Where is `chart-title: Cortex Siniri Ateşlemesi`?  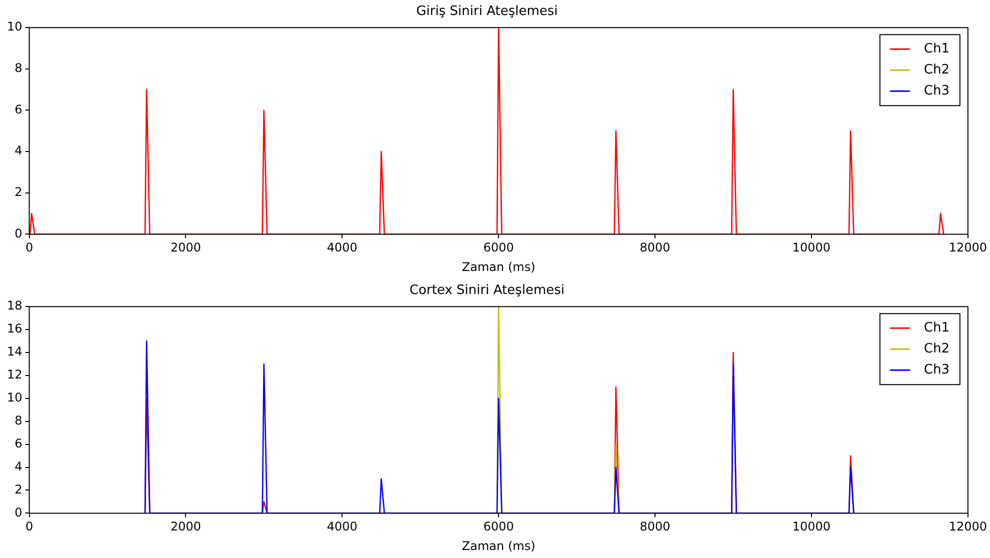
chart-title: Cortex Siniri Ateşlemesi is located at coordinates (487, 290).